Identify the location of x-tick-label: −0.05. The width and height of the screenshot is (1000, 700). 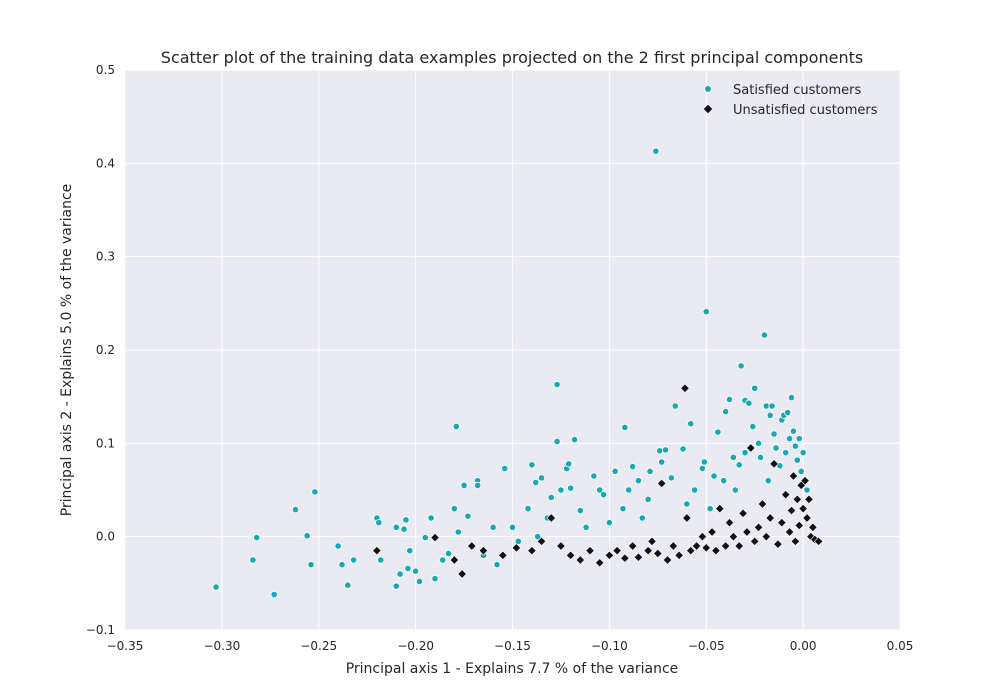
(706, 646).